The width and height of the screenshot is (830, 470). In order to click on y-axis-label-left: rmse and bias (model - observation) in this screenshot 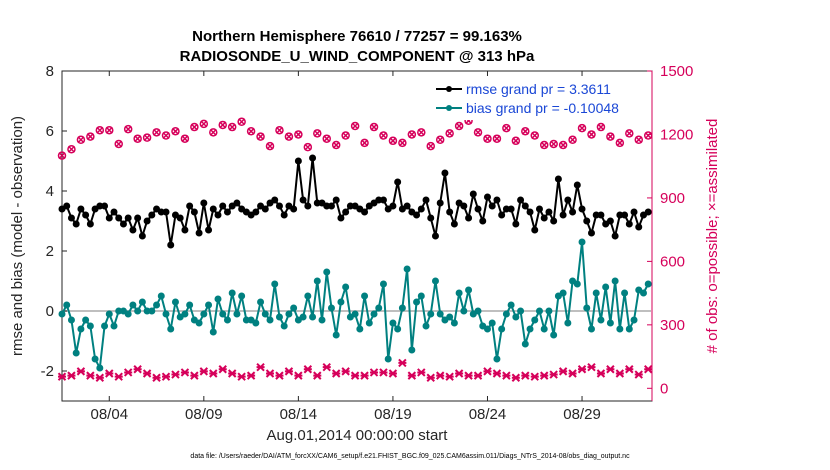, I will do `click(17, 236)`.